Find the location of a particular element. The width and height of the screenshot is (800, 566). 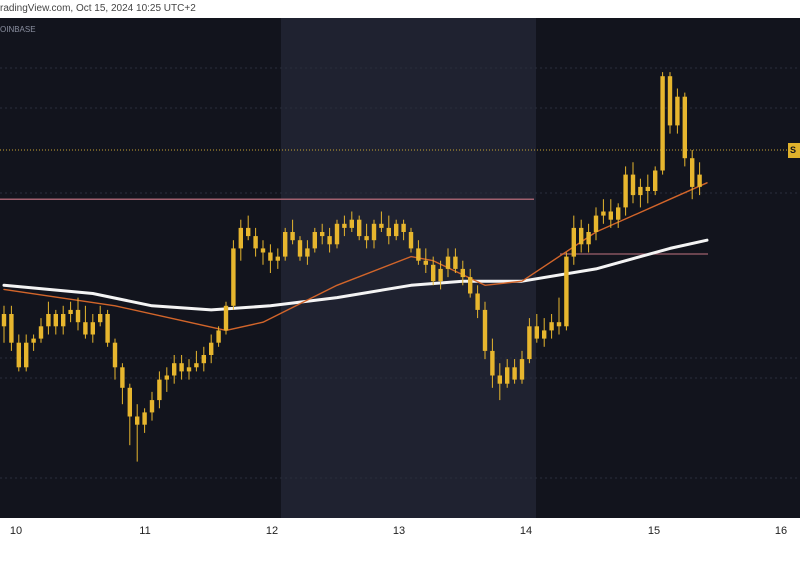

x-axis: 10 11 12 13 14 15 16 is located at coordinates (400, 532).